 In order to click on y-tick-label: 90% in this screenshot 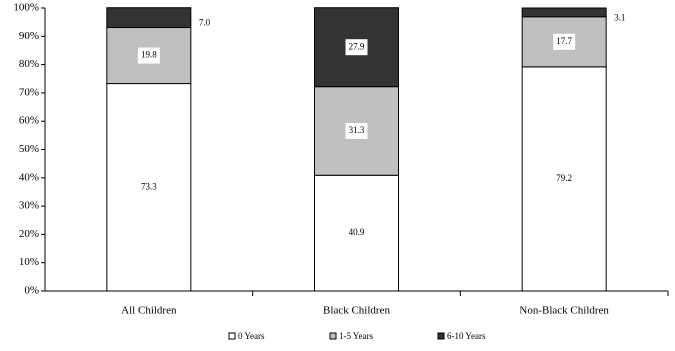, I will do `click(29, 36)`.